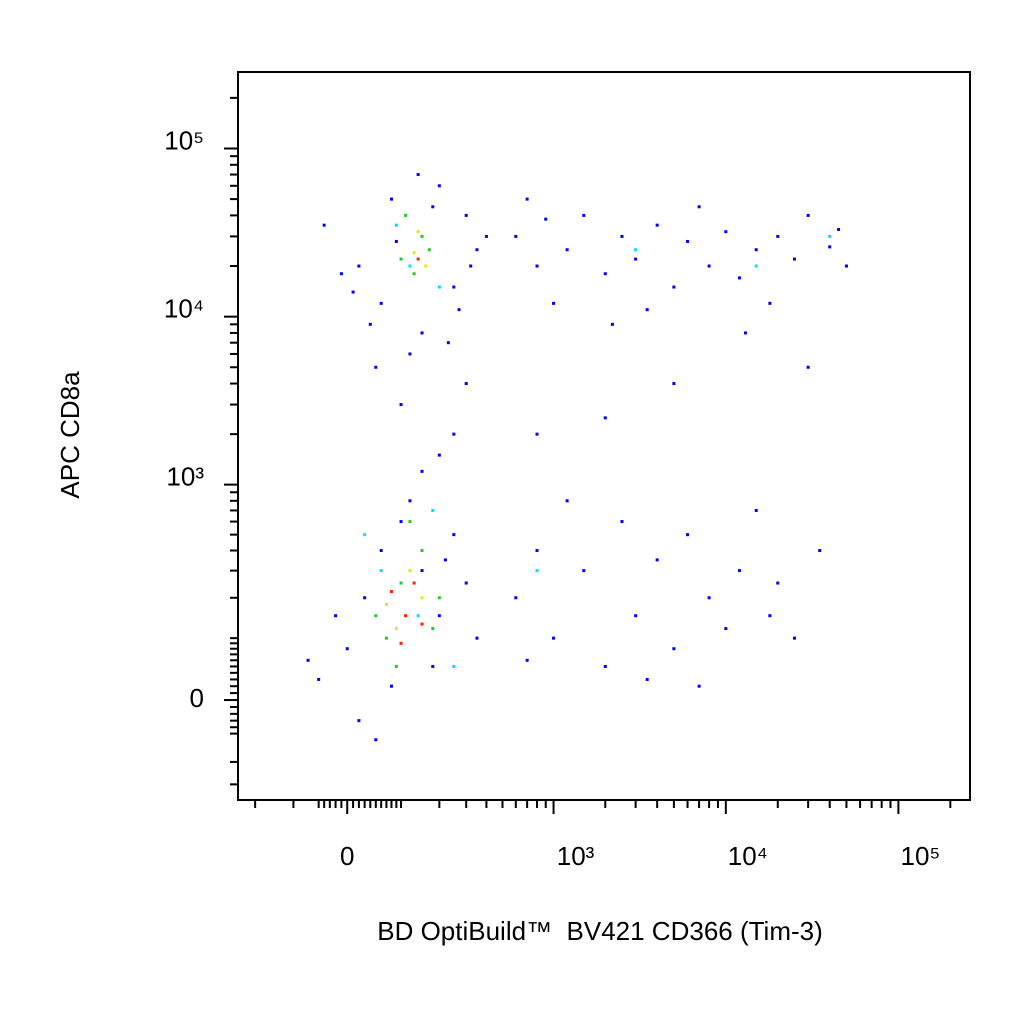 This screenshot has width=1024, height=1024. Describe the element at coordinates (185, 476) in the screenshot. I see `y-tick-label: 10³` at that location.